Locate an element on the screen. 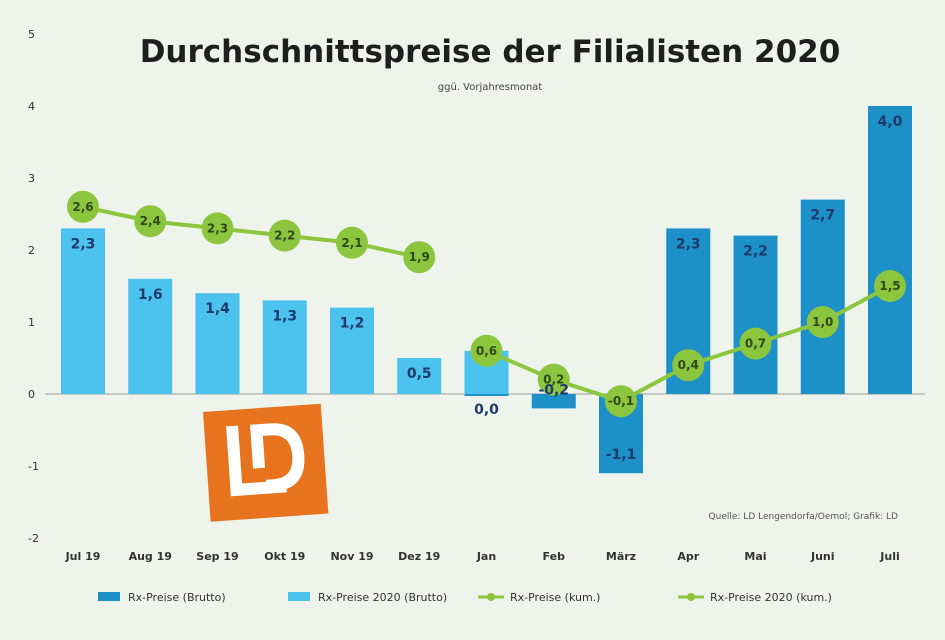  point-value-label: 0,2 is located at coordinates (553, 380).